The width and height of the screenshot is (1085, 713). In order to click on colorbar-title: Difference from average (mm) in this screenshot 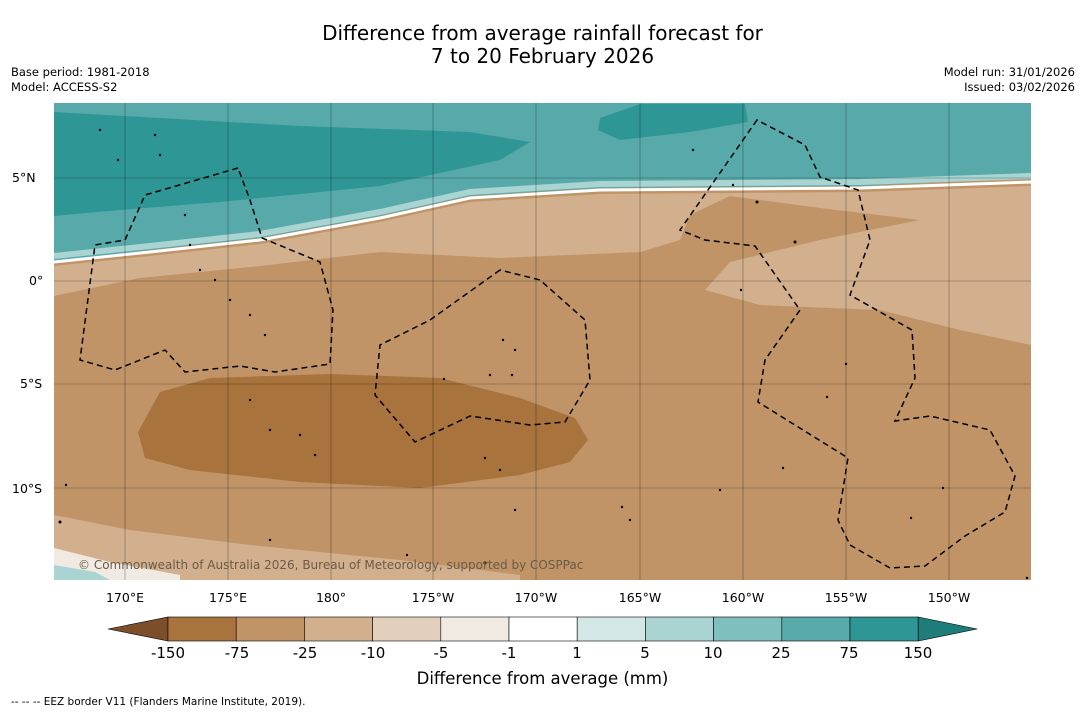, I will do `click(542, 678)`.